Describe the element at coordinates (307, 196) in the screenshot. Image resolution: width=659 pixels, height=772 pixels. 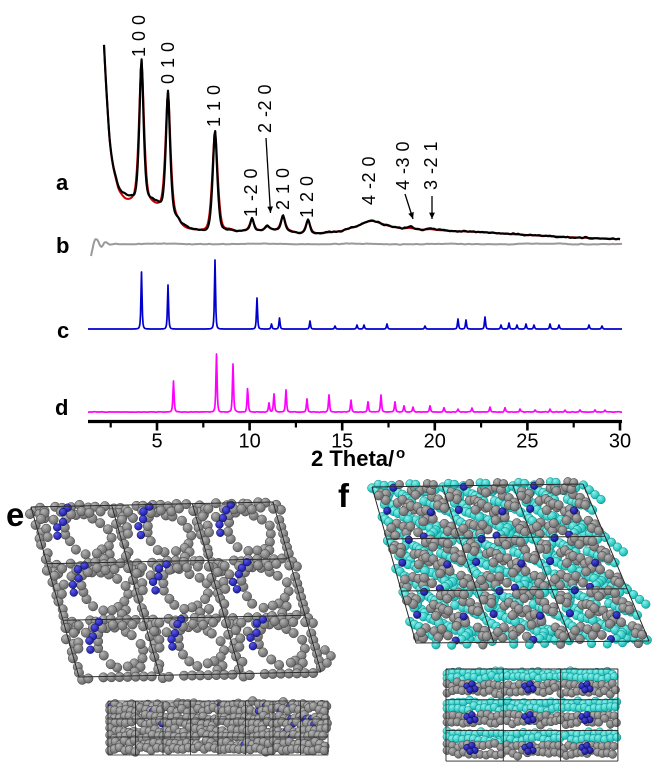
I see `svg-text: 1 2 0` at that location.